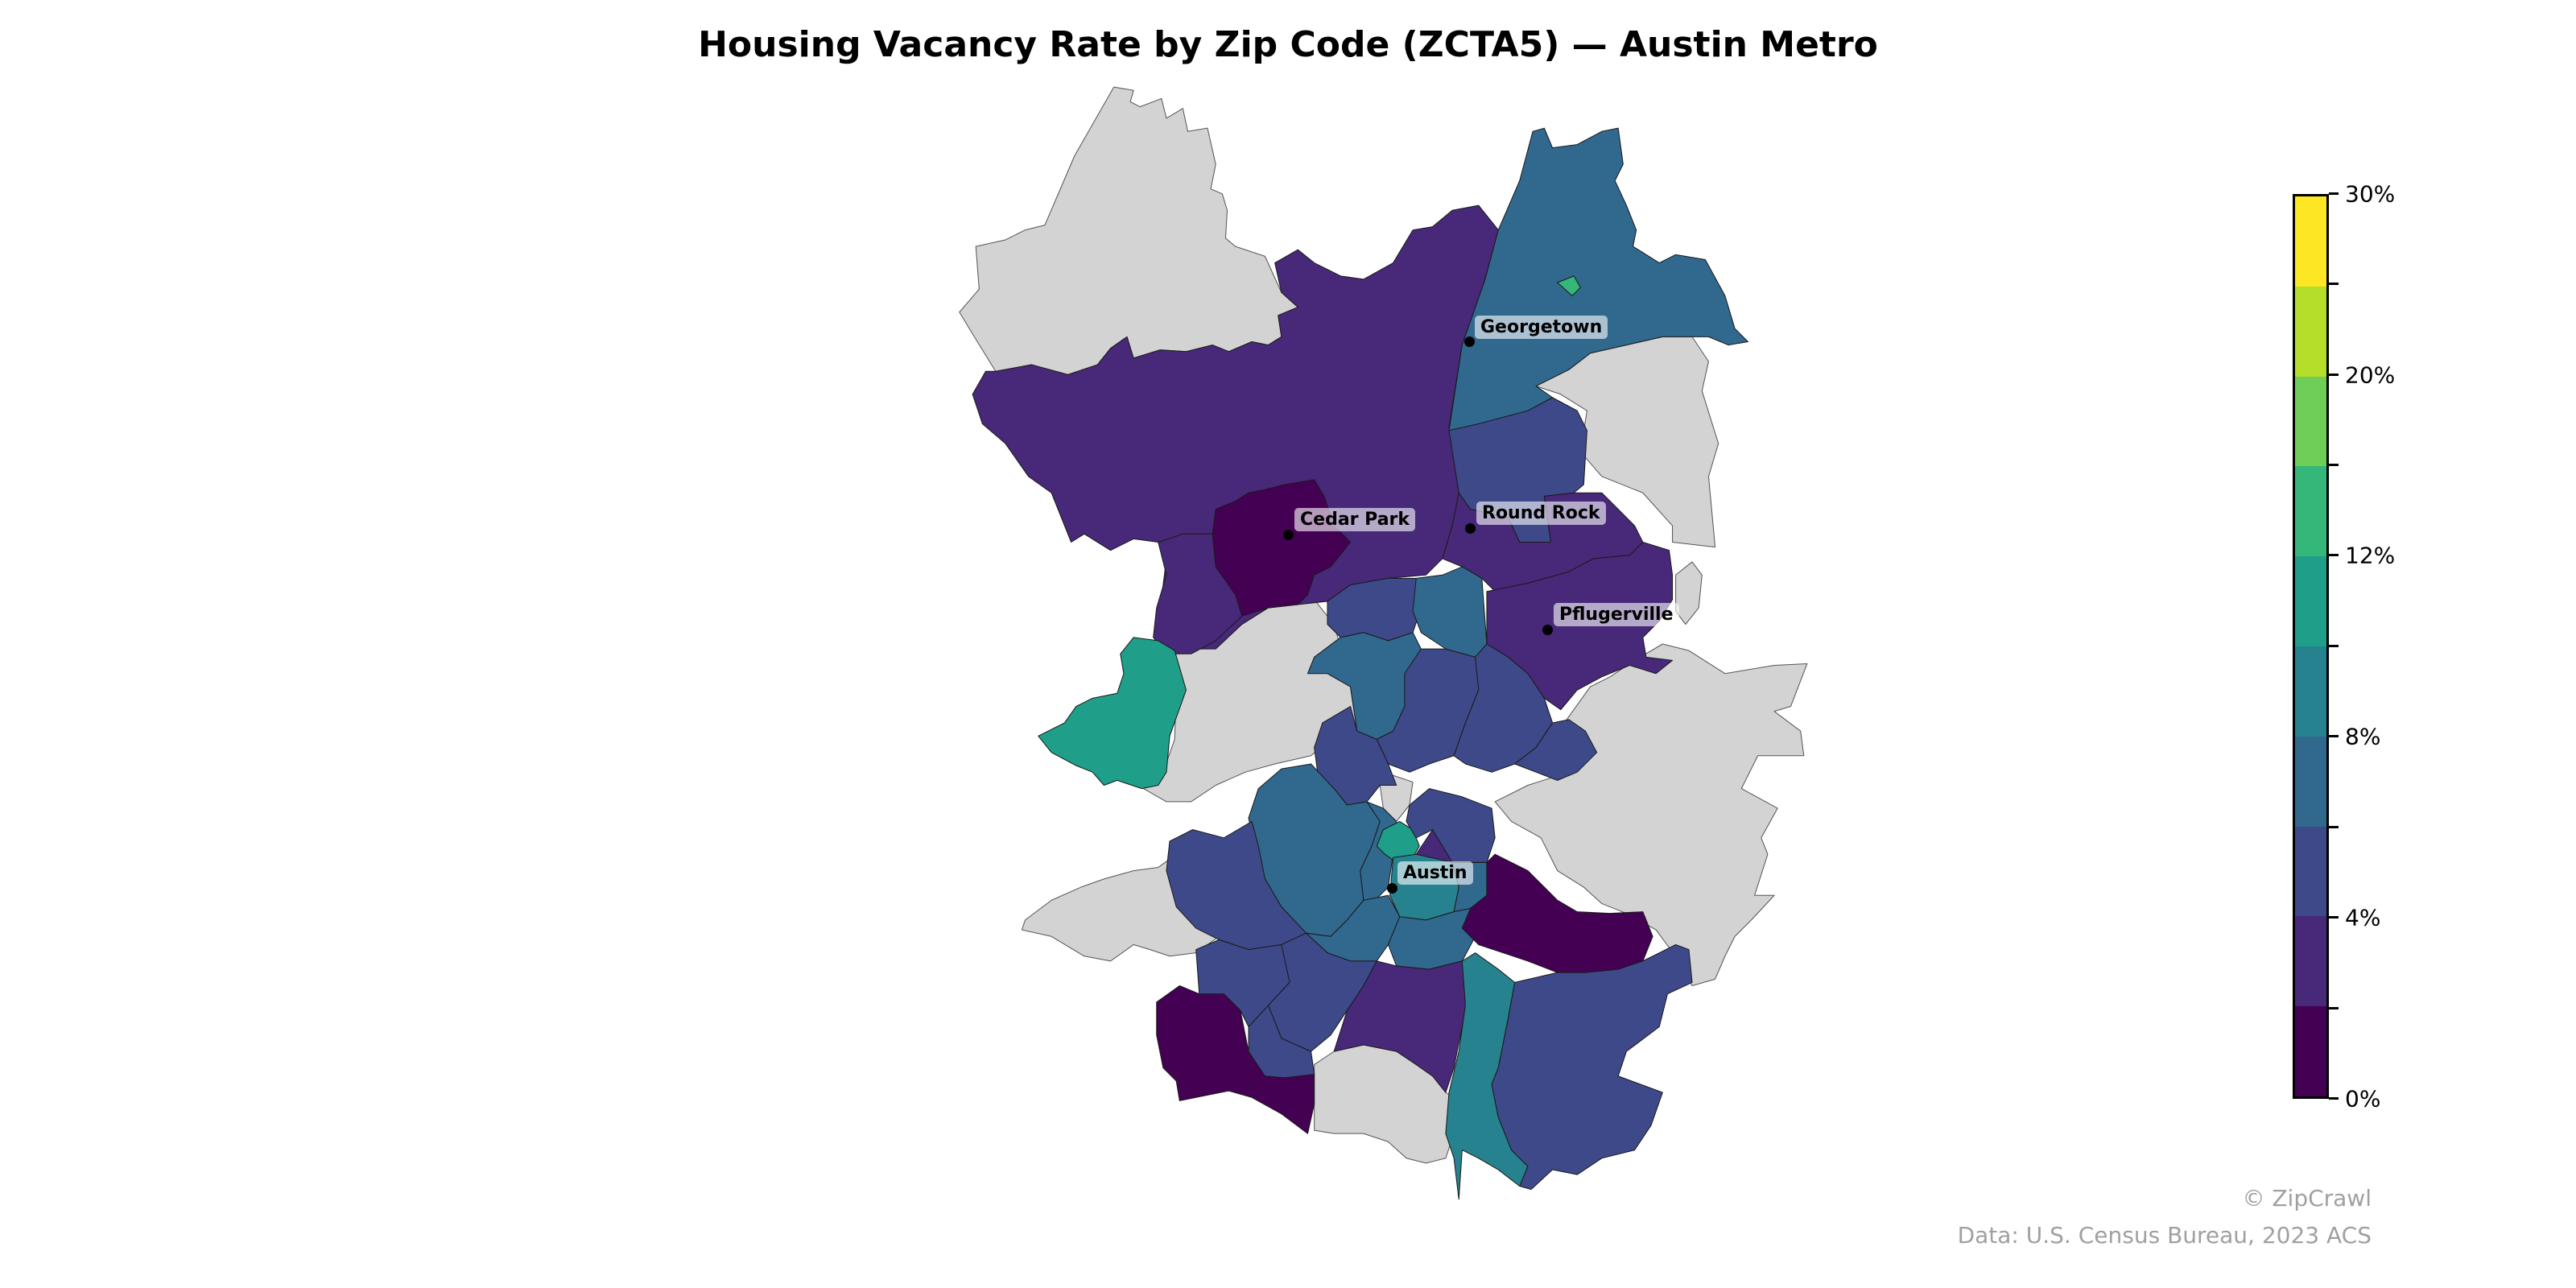  Describe the element at coordinates (2307, 1198) in the screenshot. I see `brand-credit: © ZipCrawl` at that location.